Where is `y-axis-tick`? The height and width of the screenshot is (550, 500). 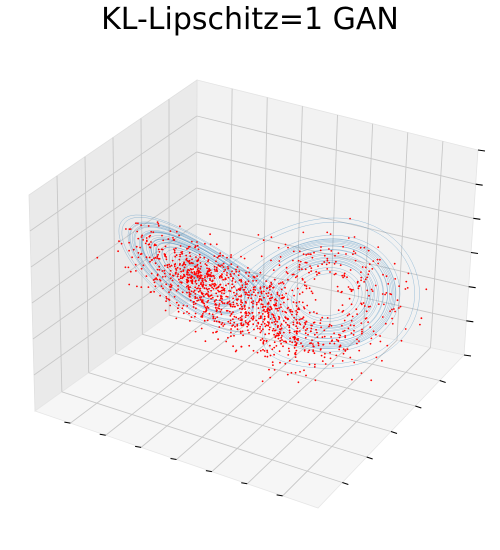 y-axis-tick is located at coordinates (394, 432).